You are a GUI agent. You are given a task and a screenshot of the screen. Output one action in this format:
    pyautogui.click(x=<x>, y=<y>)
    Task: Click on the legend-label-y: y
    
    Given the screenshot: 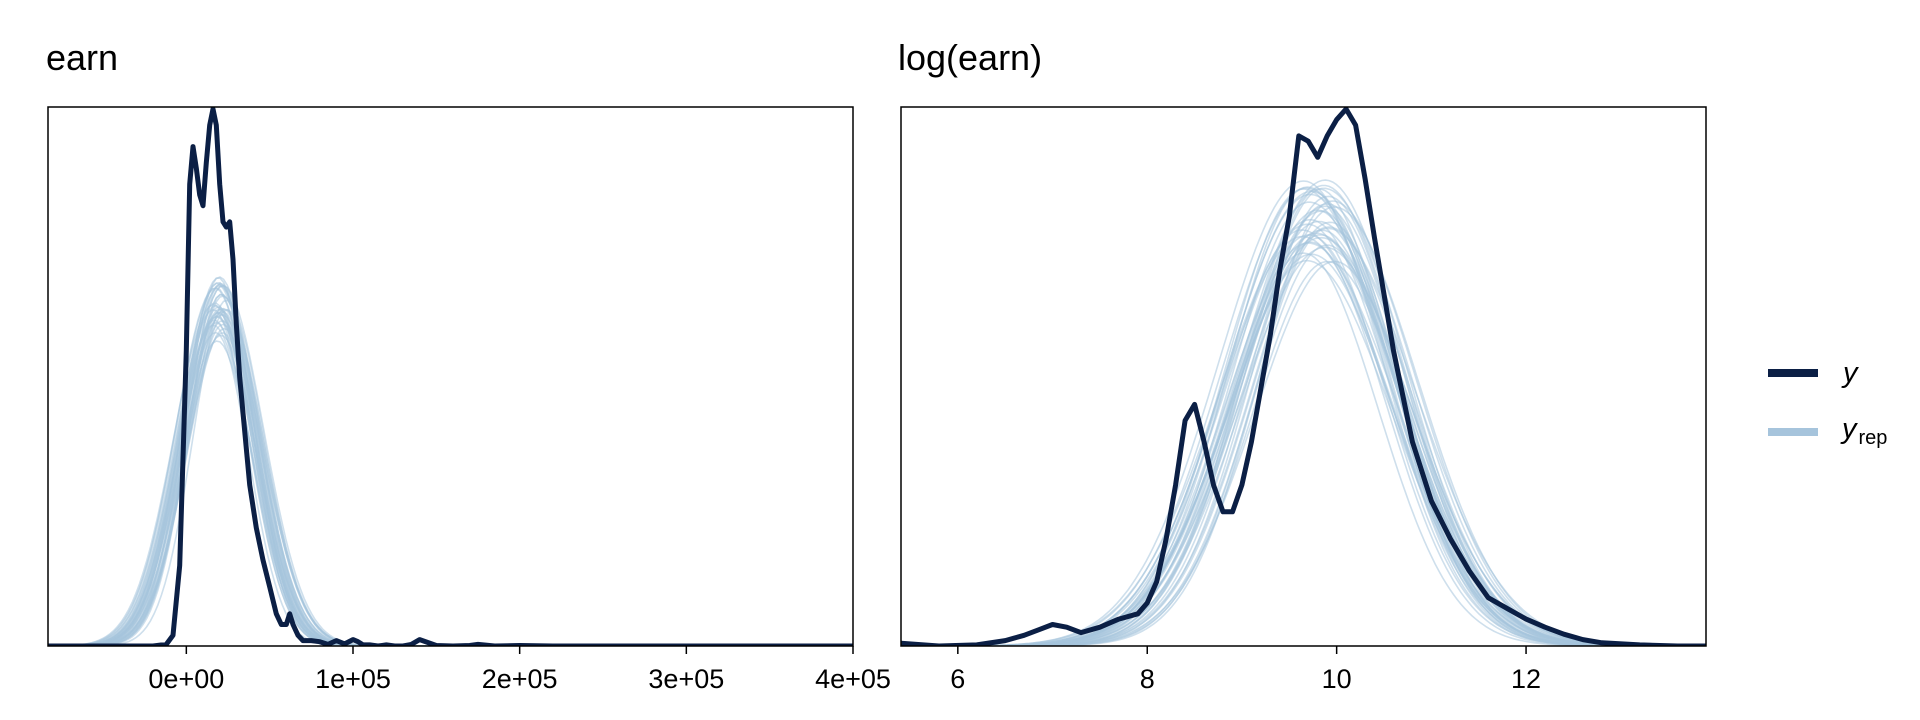 What is the action you would take?
    pyautogui.click(x=1850, y=373)
    